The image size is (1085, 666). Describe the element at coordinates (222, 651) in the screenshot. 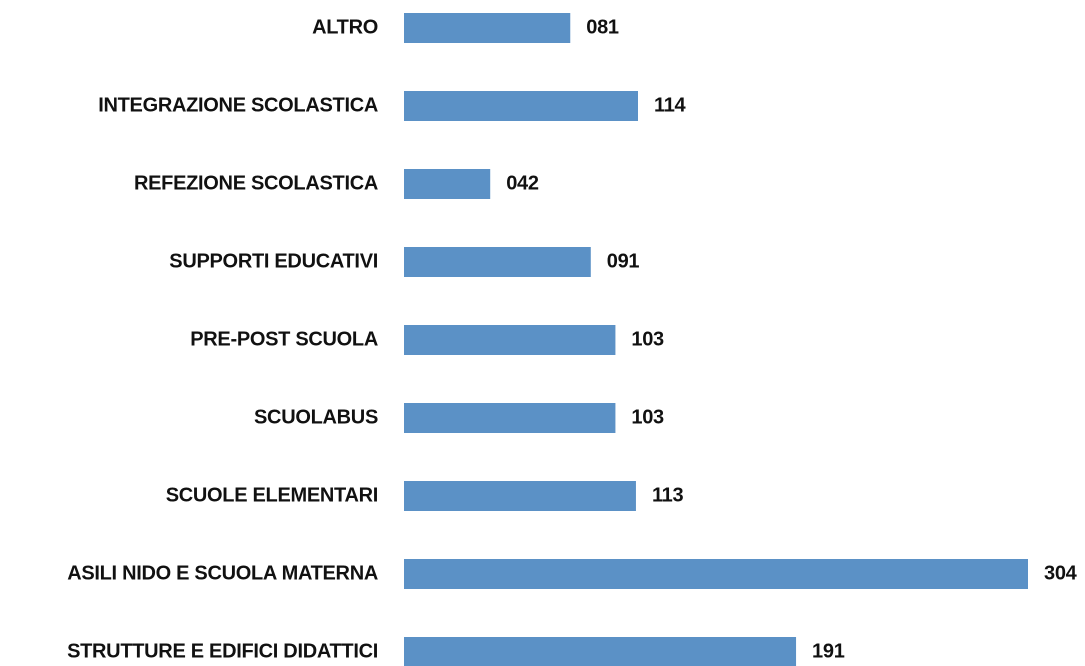

I see `category-label: STRUTTURE E EDIFICI DIDATTICI` at that location.